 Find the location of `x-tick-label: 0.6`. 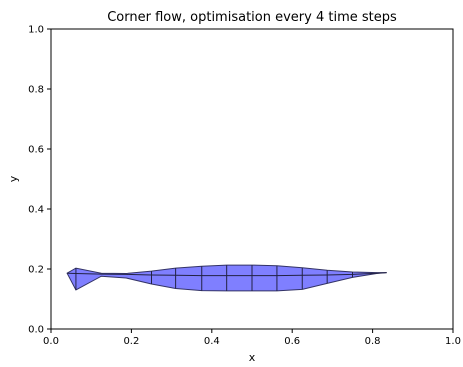

x-tick-label: 0.6 is located at coordinates (292, 341).